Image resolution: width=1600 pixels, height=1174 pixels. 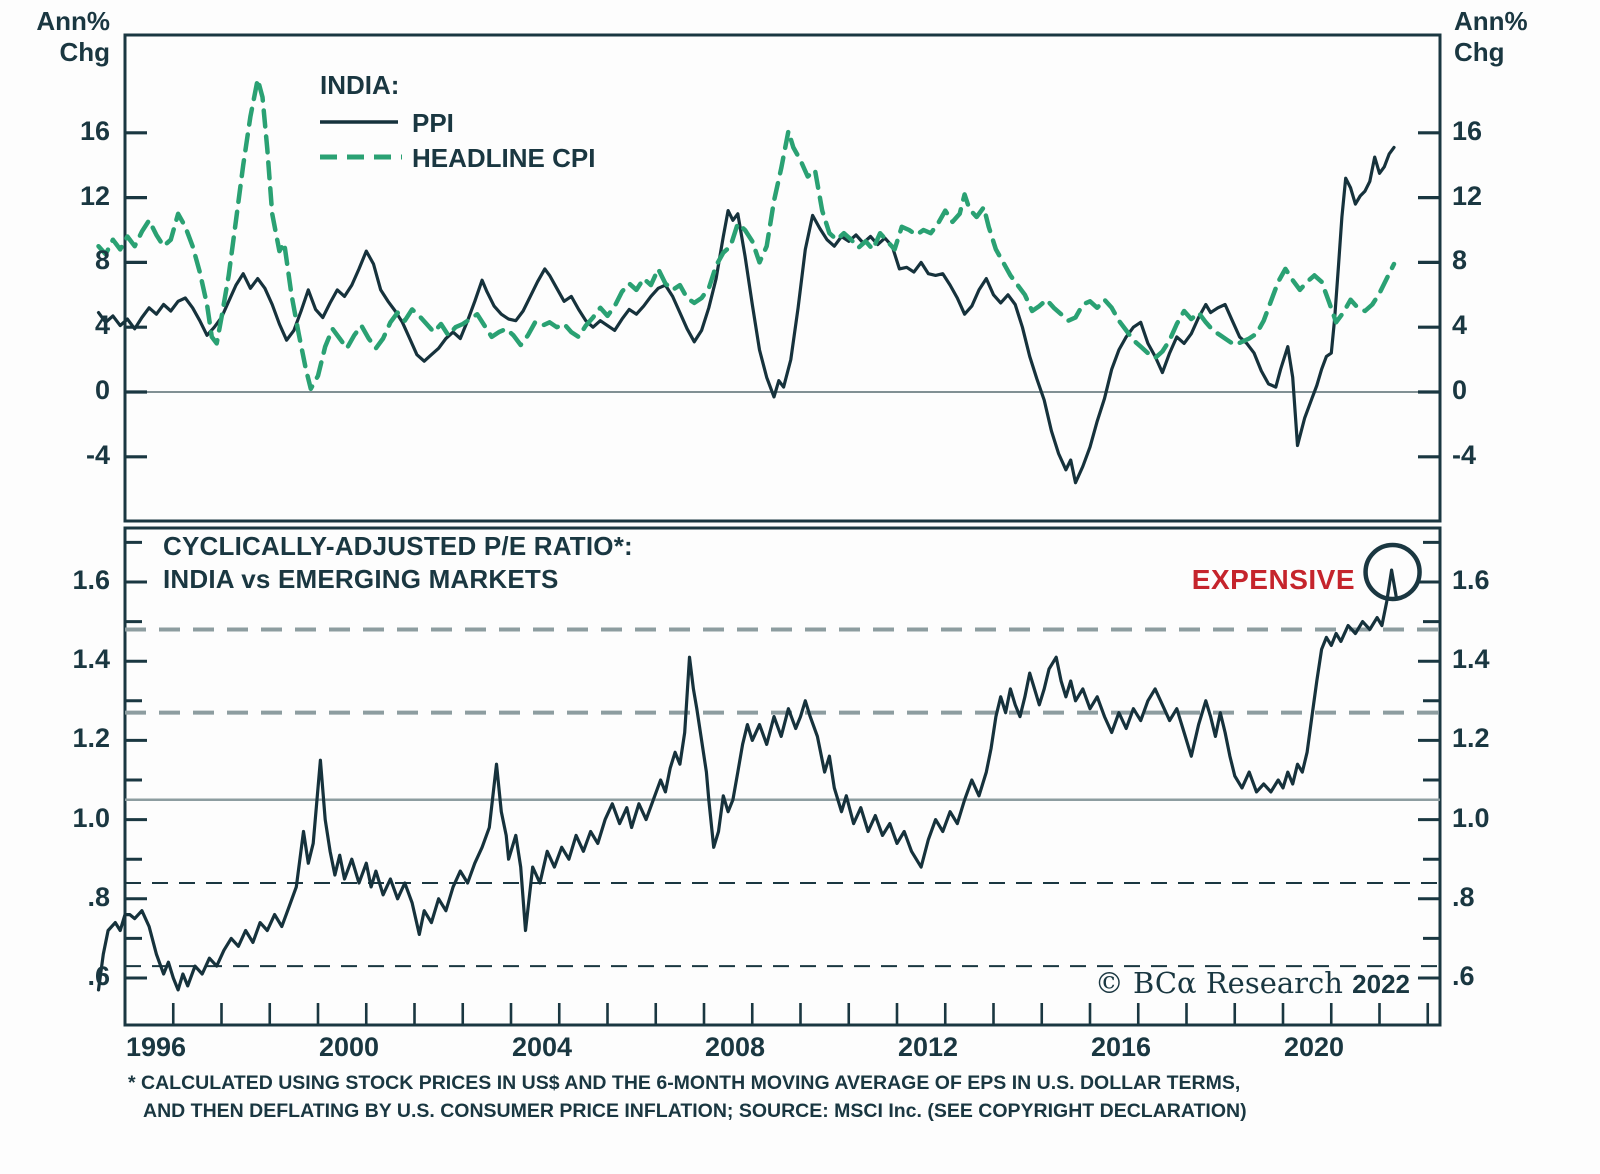 I want to click on xtick-label-2000: 2000, so click(x=349, y=1047).